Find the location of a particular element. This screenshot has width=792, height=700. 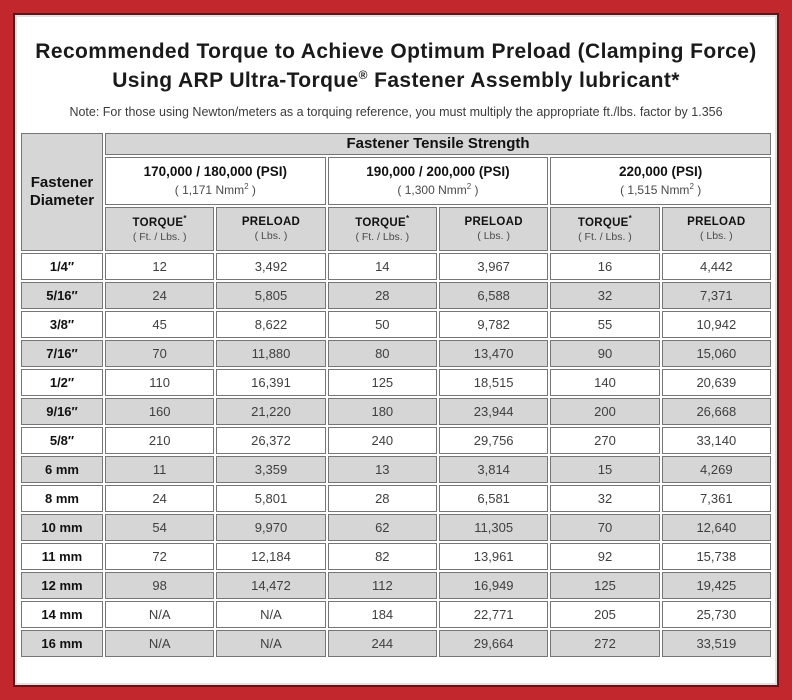

torque-value-cell: 205 is located at coordinates (605, 614).